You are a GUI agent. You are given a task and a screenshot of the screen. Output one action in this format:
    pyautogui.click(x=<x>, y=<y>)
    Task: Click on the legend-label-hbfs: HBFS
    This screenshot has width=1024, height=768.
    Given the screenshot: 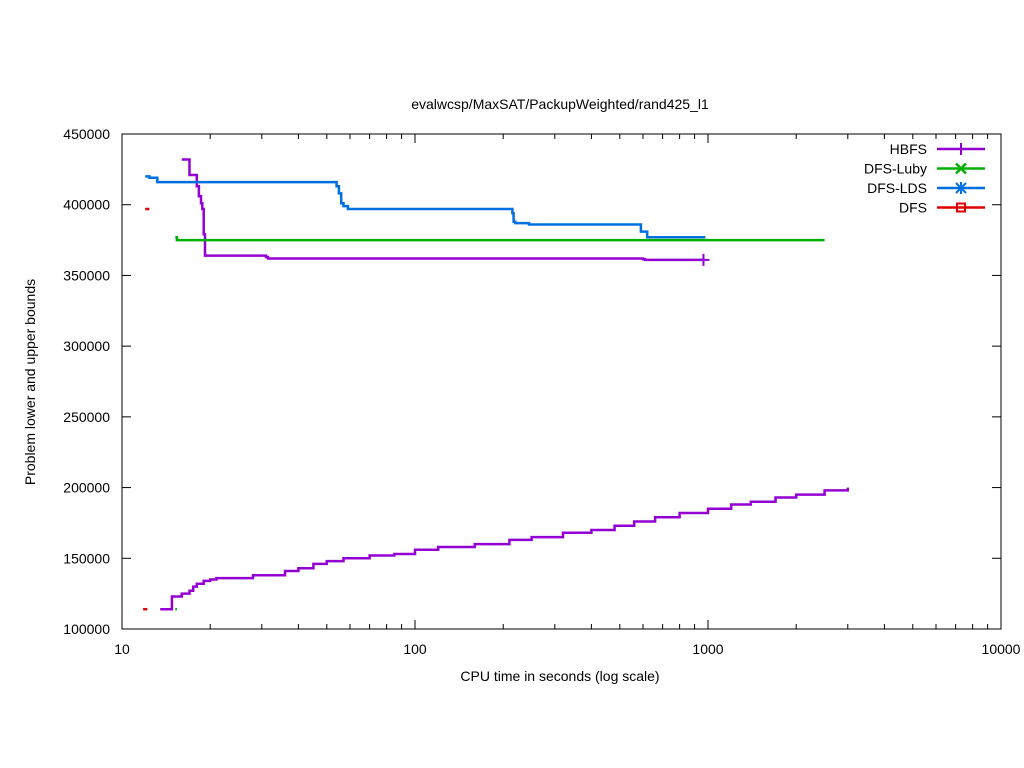 What is the action you would take?
    pyautogui.click(x=908, y=149)
    